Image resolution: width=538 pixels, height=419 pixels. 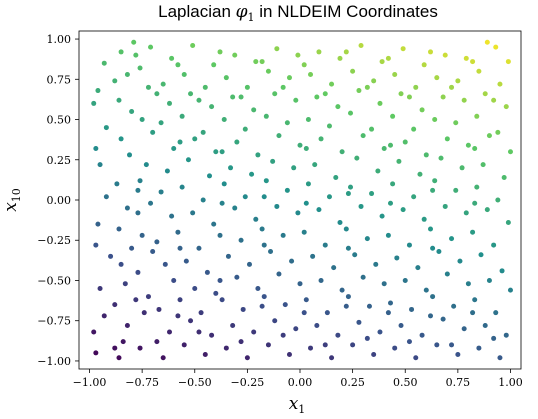 I want to click on x-tick-label: 1.00, so click(x=510, y=382).